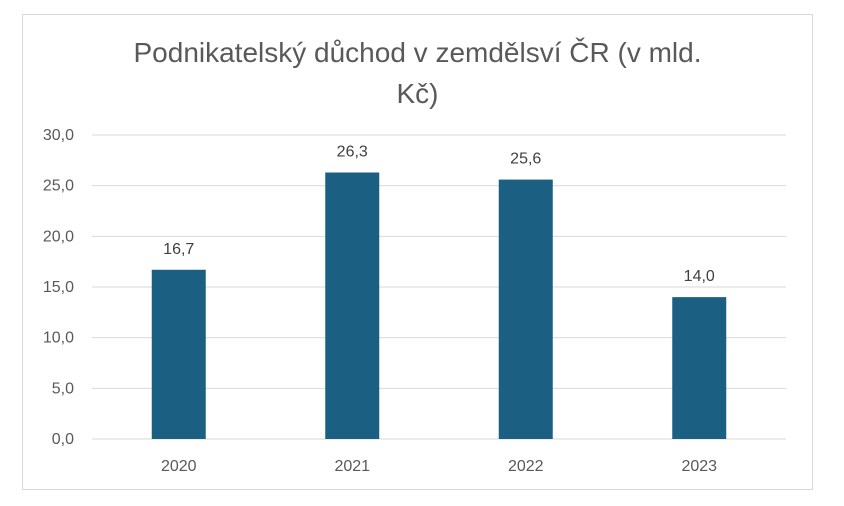 The image size is (844, 506). I want to click on data-label-2022: 25,6, so click(525, 159).